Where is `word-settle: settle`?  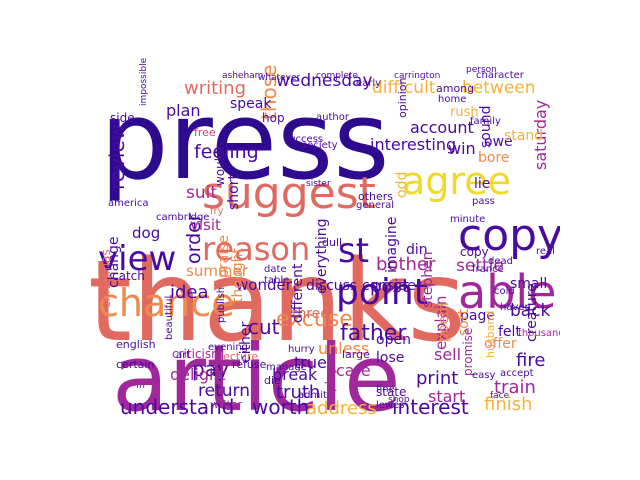
word-settle: settle is located at coordinates (480, 266).